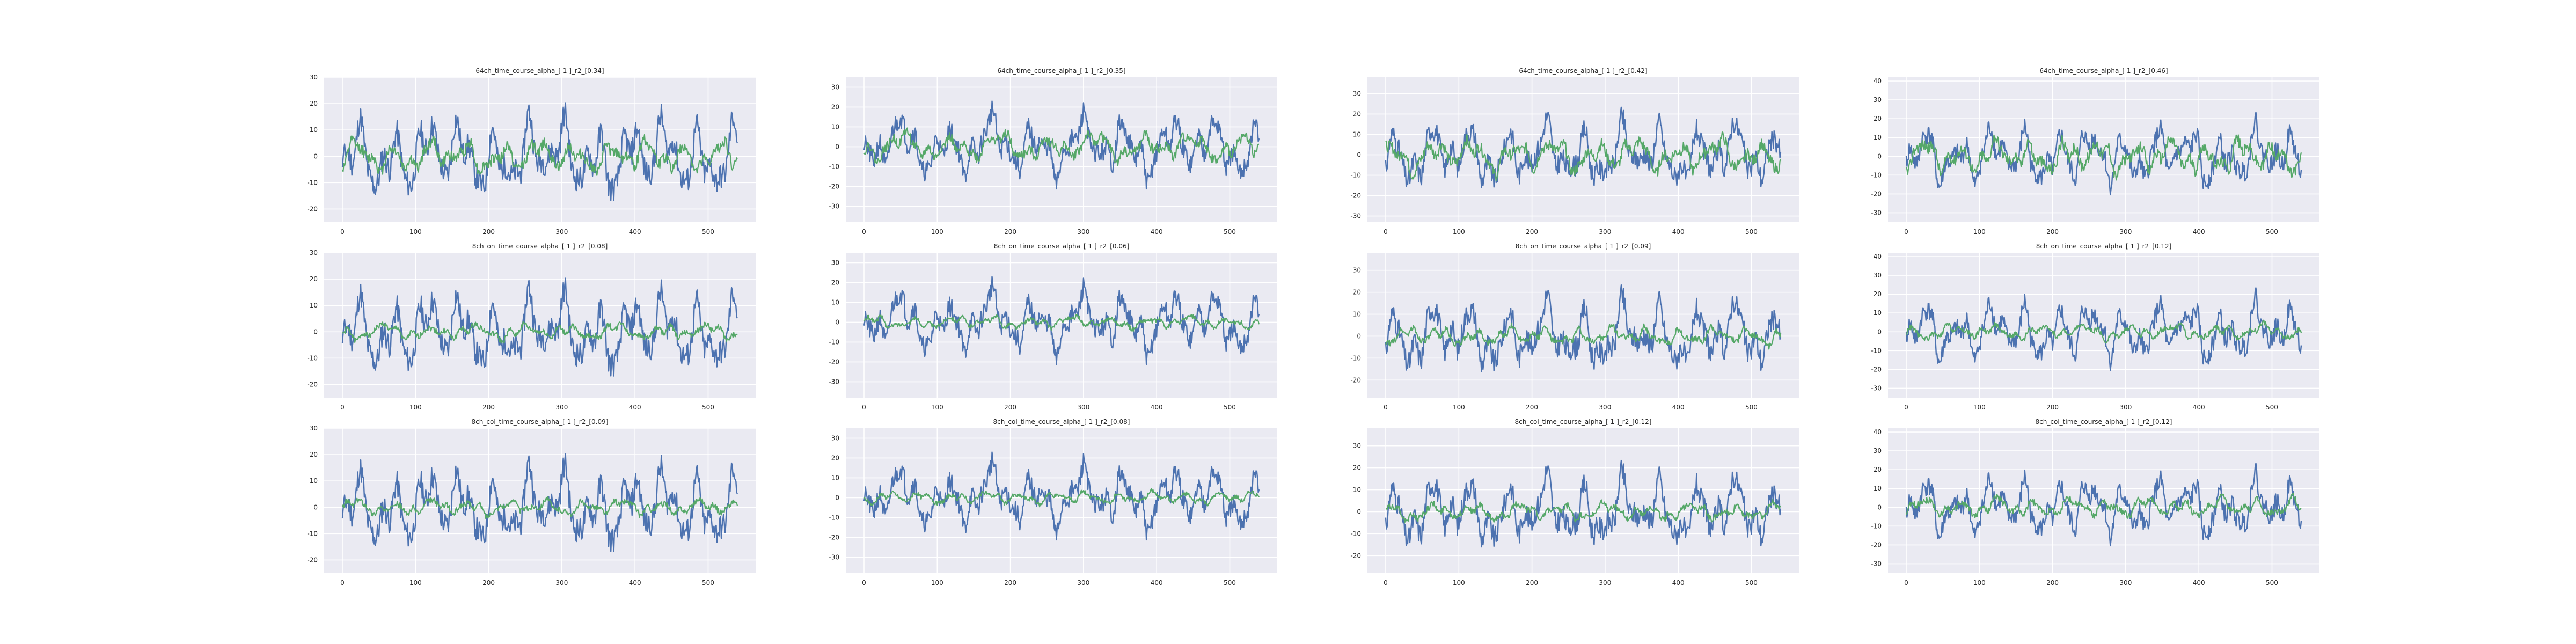 The image size is (2576, 644). Describe the element at coordinates (1583, 246) in the screenshot. I see `chart-title: 8ch_on_time_course_alpha_[ 1 ]_r2_[0.09]` at that location.